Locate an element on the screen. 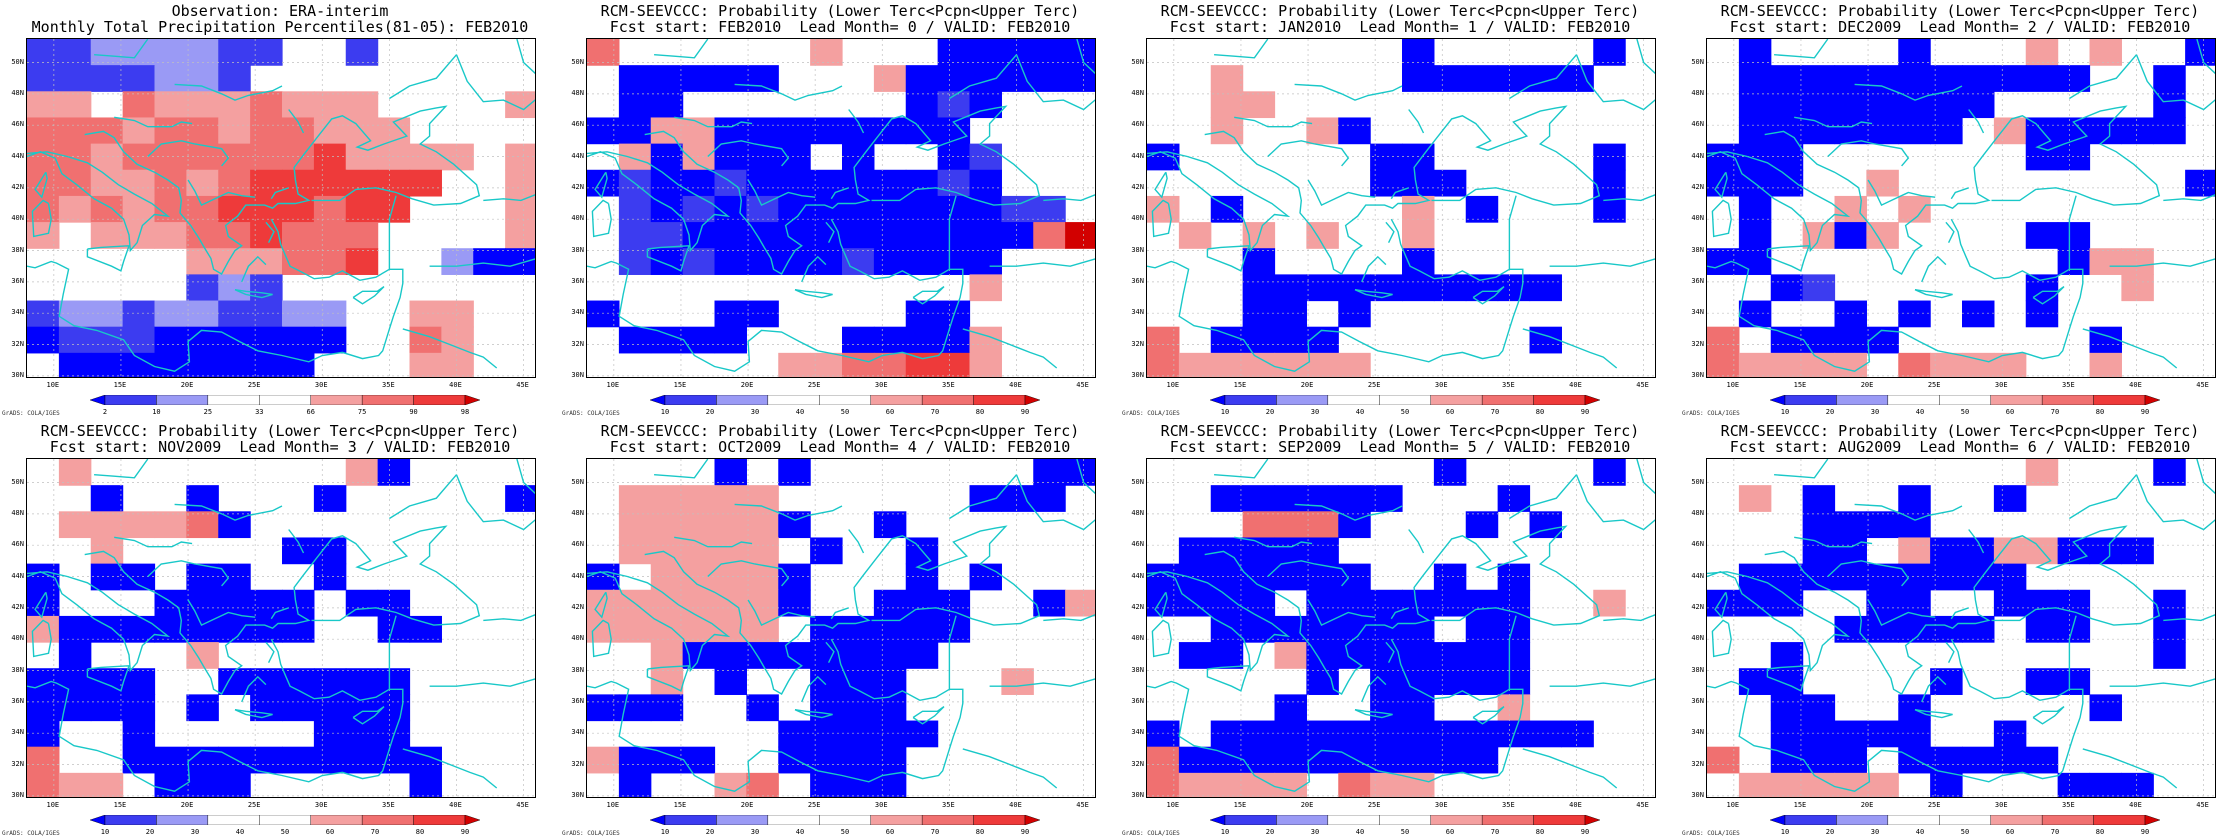 The width and height of the screenshot is (2240, 840). map-canvas is located at coordinates (281, 628).